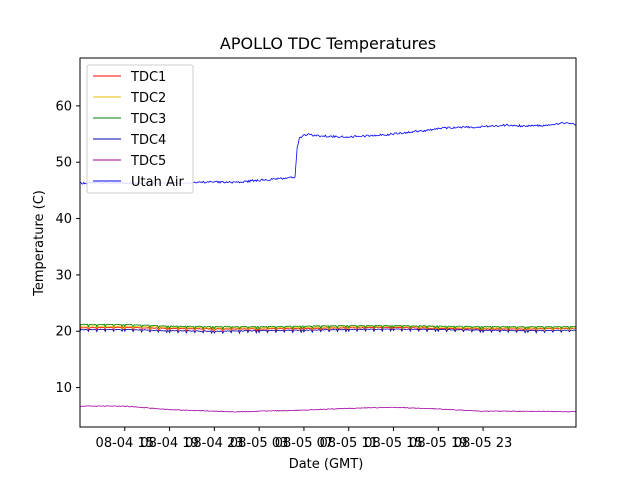  What do you see at coordinates (393, 443) in the screenshot?
I see `x-tick-label: 08-05 15` at bounding box center [393, 443].